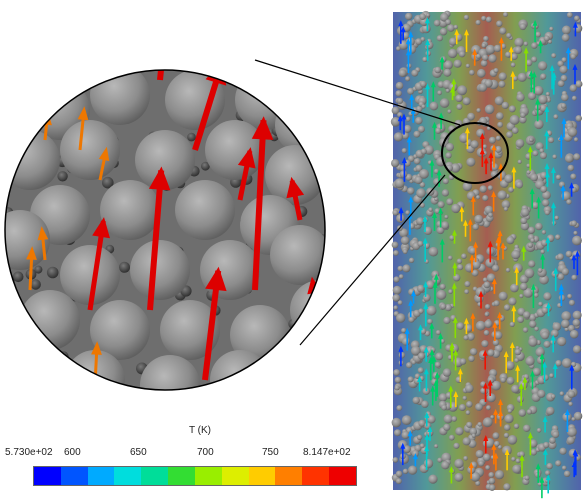 This screenshot has width=585, height=500. Describe the element at coordinates (101, 228) in the screenshot. I see `velocity-arrow-head` at that location.